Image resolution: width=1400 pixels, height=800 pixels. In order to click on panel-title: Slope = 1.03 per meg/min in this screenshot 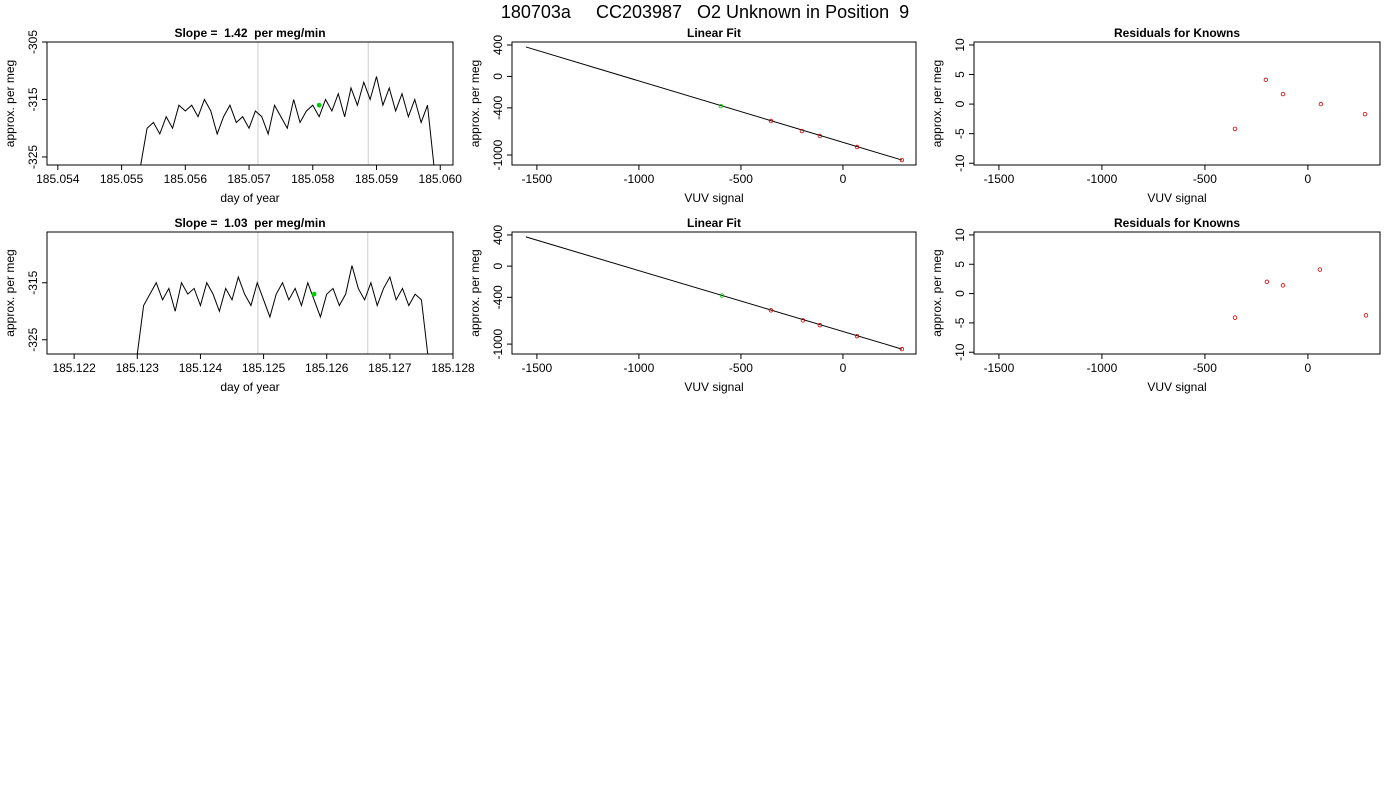, I will do `click(249, 223)`.